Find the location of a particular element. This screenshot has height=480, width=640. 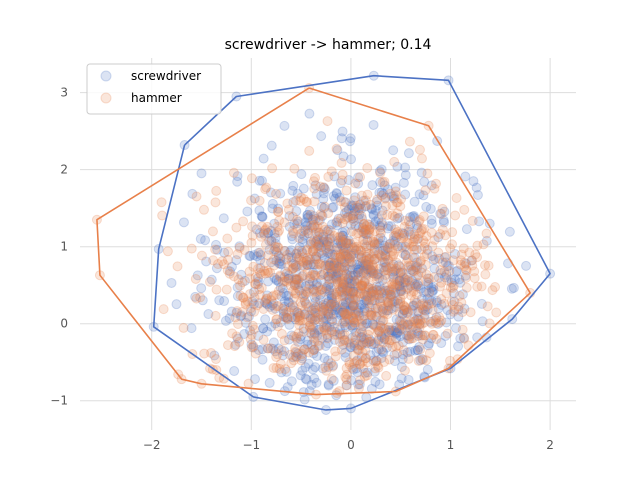

legend-marker-hammer is located at coordinates (106, 98).